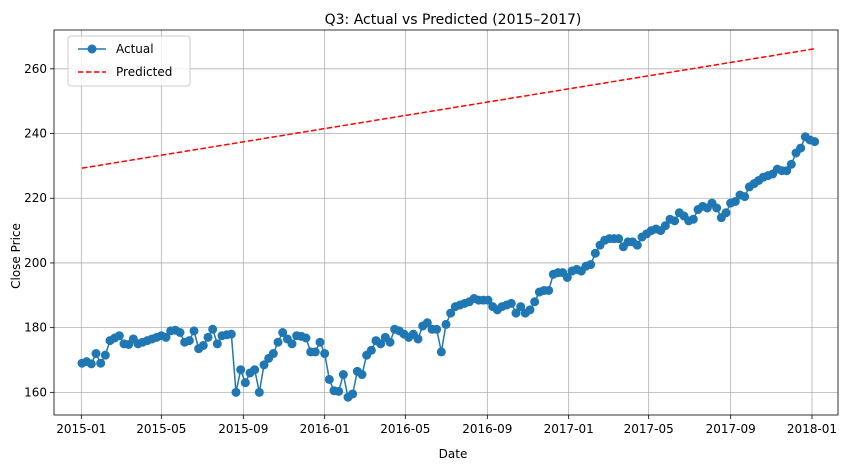 The image size is (850, 470). What do you see at coordinates (35, 198) in the screenshot?
I see `y-tick-label: 220` at bounding box center [35, 198].